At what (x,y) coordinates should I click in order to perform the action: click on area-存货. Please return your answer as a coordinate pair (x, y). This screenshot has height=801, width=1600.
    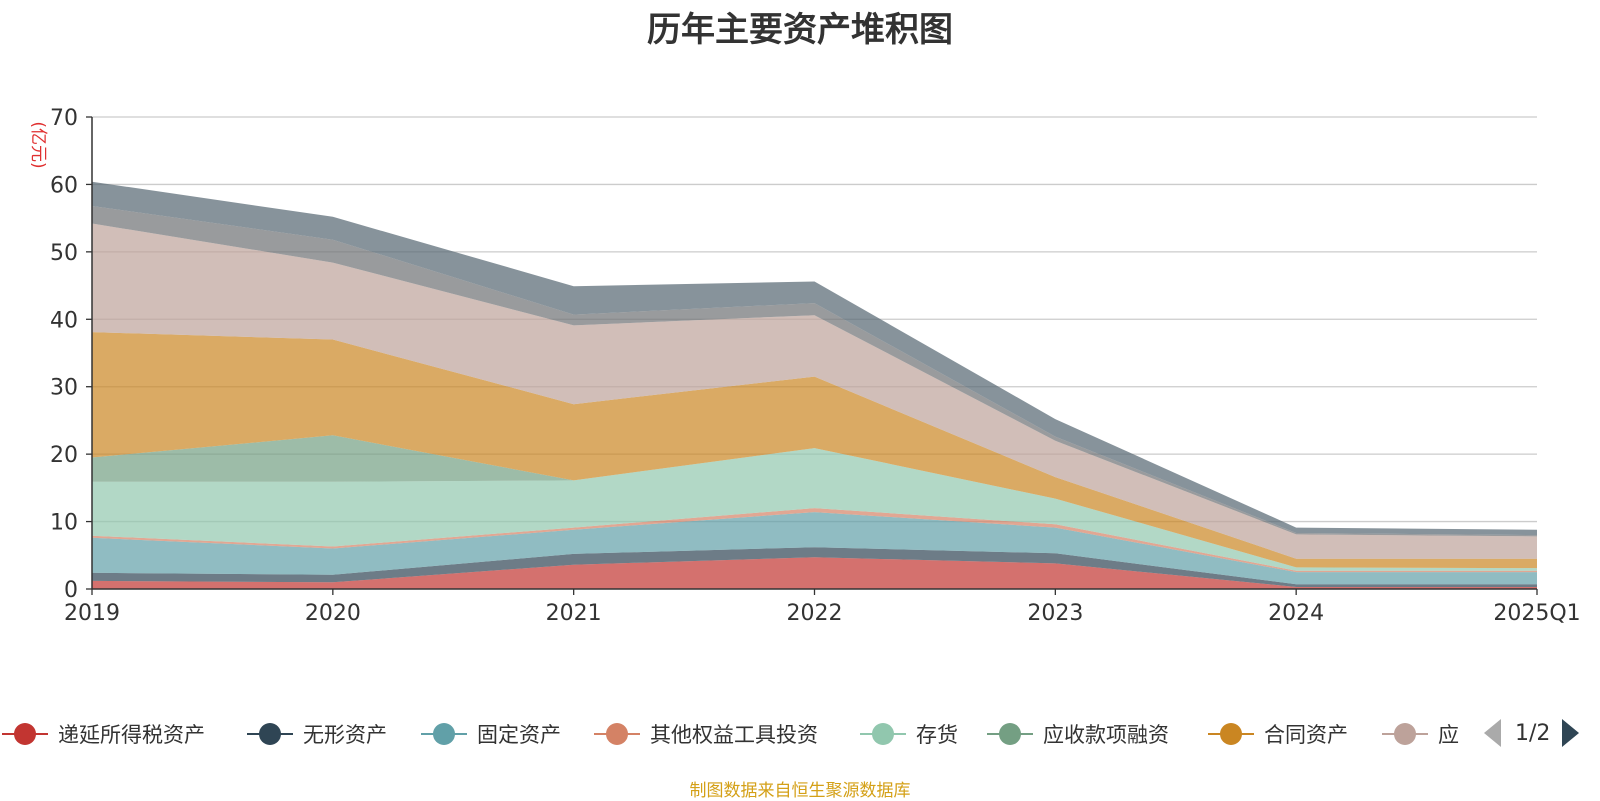
    Looking at the image, I should click on (814, 509).